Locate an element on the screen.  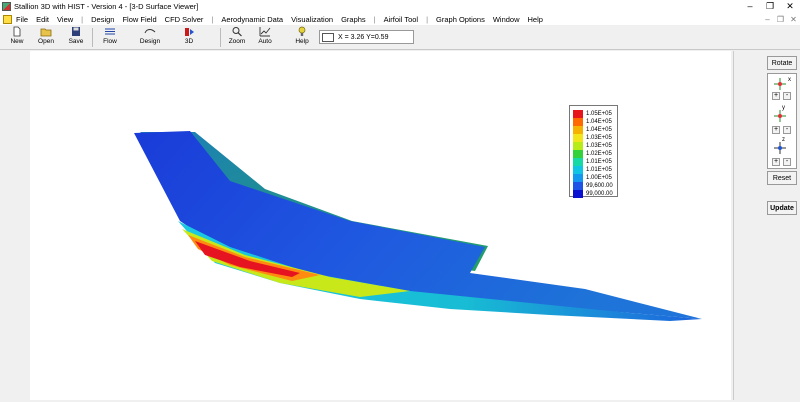
menu-aerodynamic-data: Aerodynamic Data is located at coordinates (252, 19).